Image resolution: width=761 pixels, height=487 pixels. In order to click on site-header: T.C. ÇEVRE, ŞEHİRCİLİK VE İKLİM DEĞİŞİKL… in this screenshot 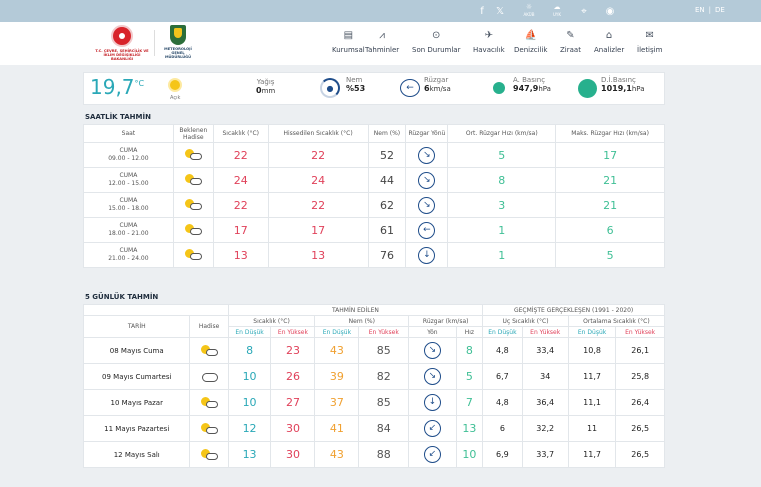, I will do `click(380, 43)`.